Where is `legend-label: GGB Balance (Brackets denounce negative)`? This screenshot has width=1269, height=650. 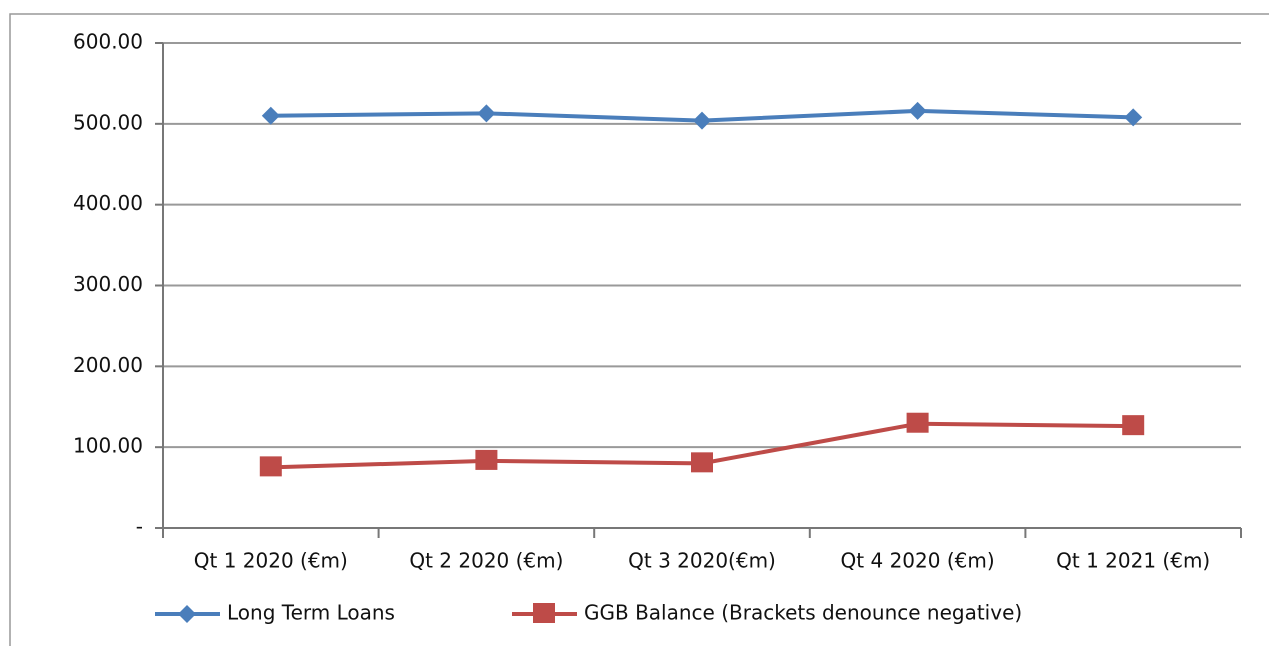 legend-label: GGB Balance (Brackets denounce negative) is located at coordinates (803, 613).